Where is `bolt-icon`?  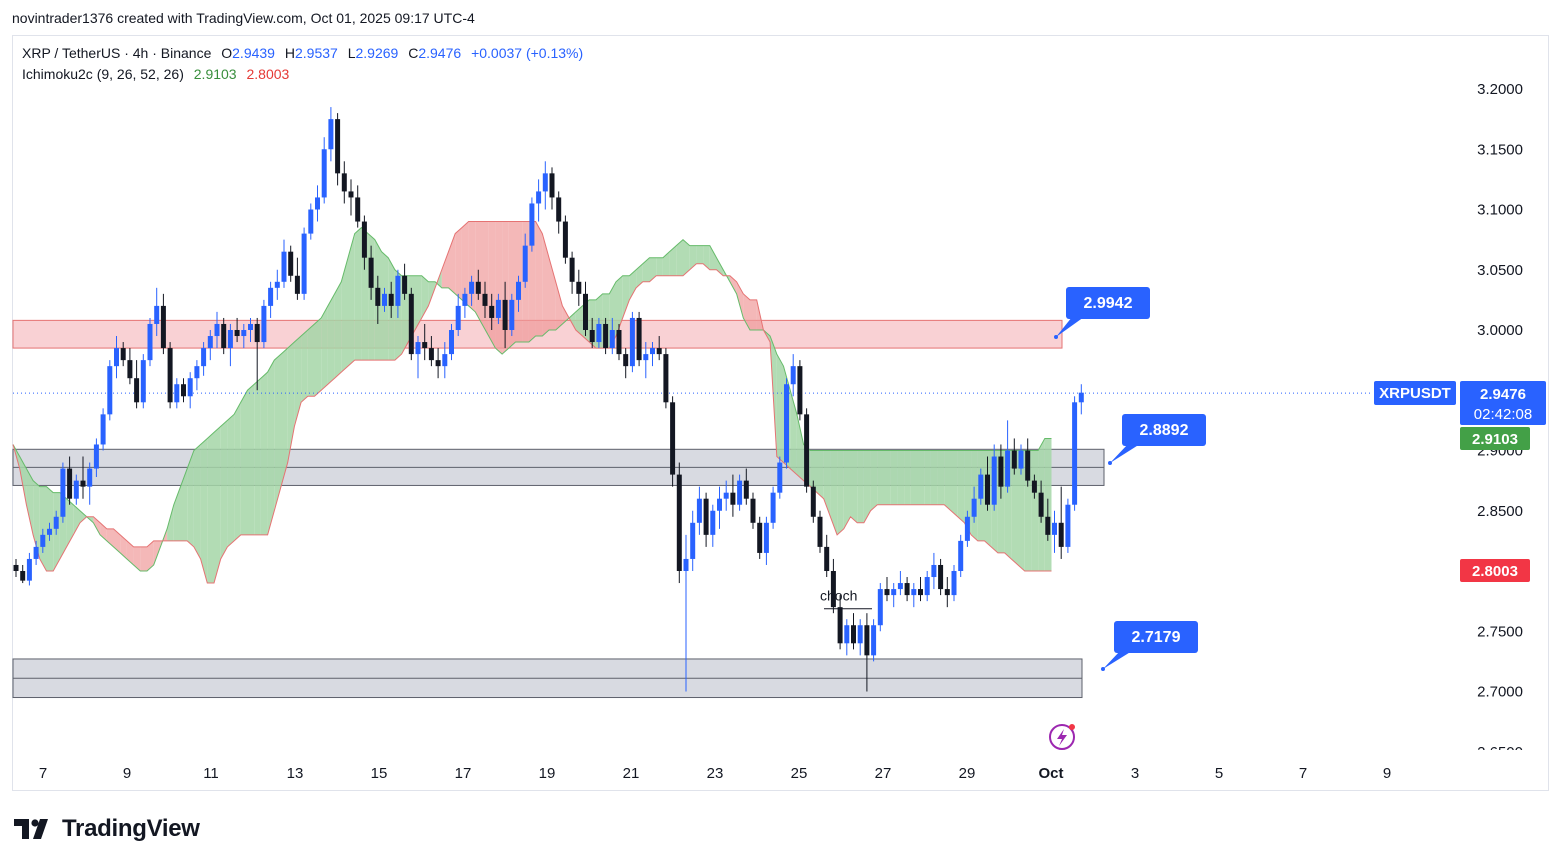 bolt-icon is located at coordinates (1062, 737).